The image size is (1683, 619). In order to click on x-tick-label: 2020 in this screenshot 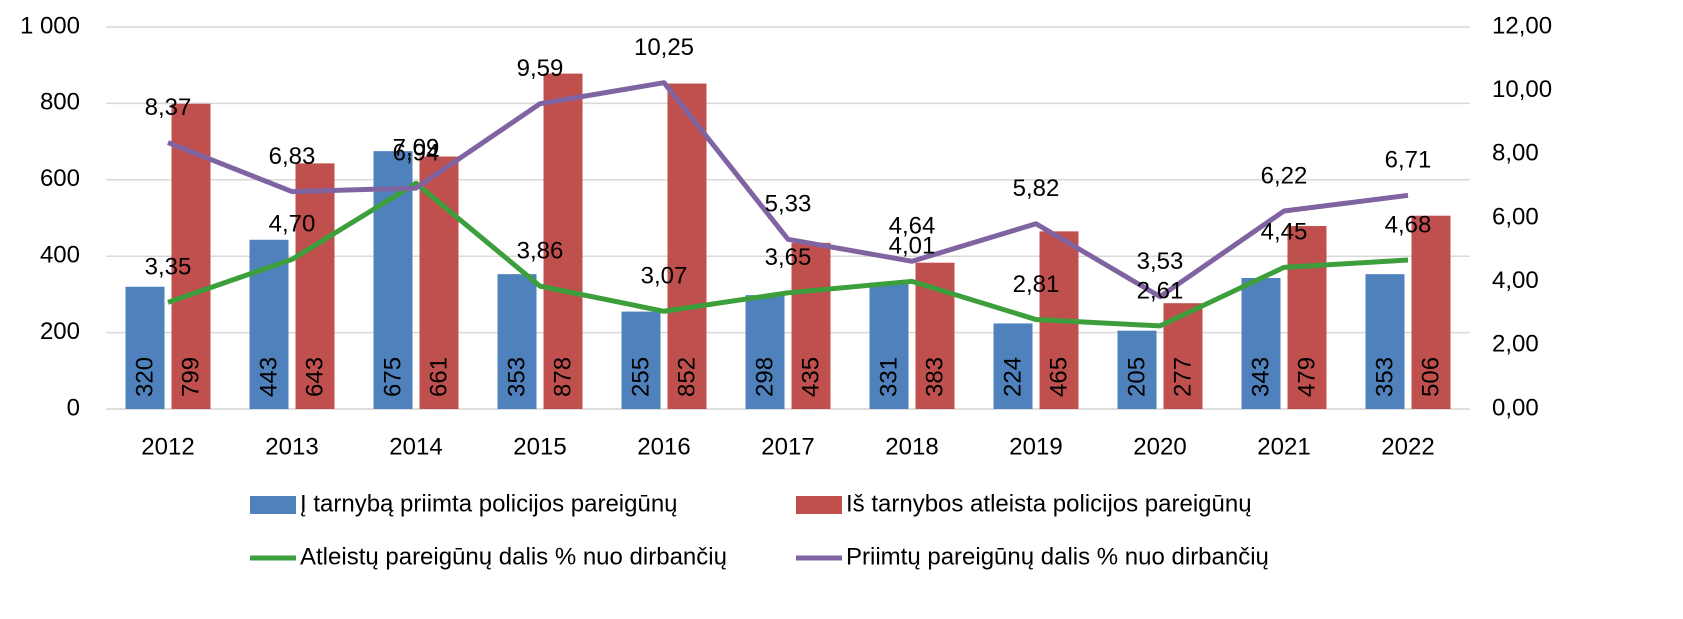, I will do `click(1159, 446)`.